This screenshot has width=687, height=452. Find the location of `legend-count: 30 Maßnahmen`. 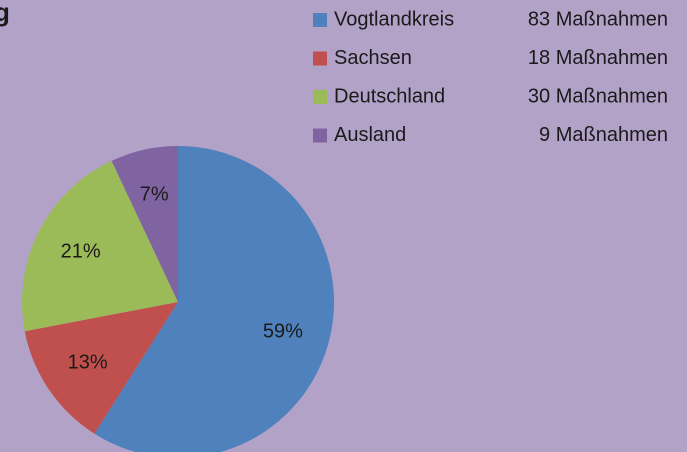

legend-count: 30 Maßnahmen is located at coordinates (598, 96).